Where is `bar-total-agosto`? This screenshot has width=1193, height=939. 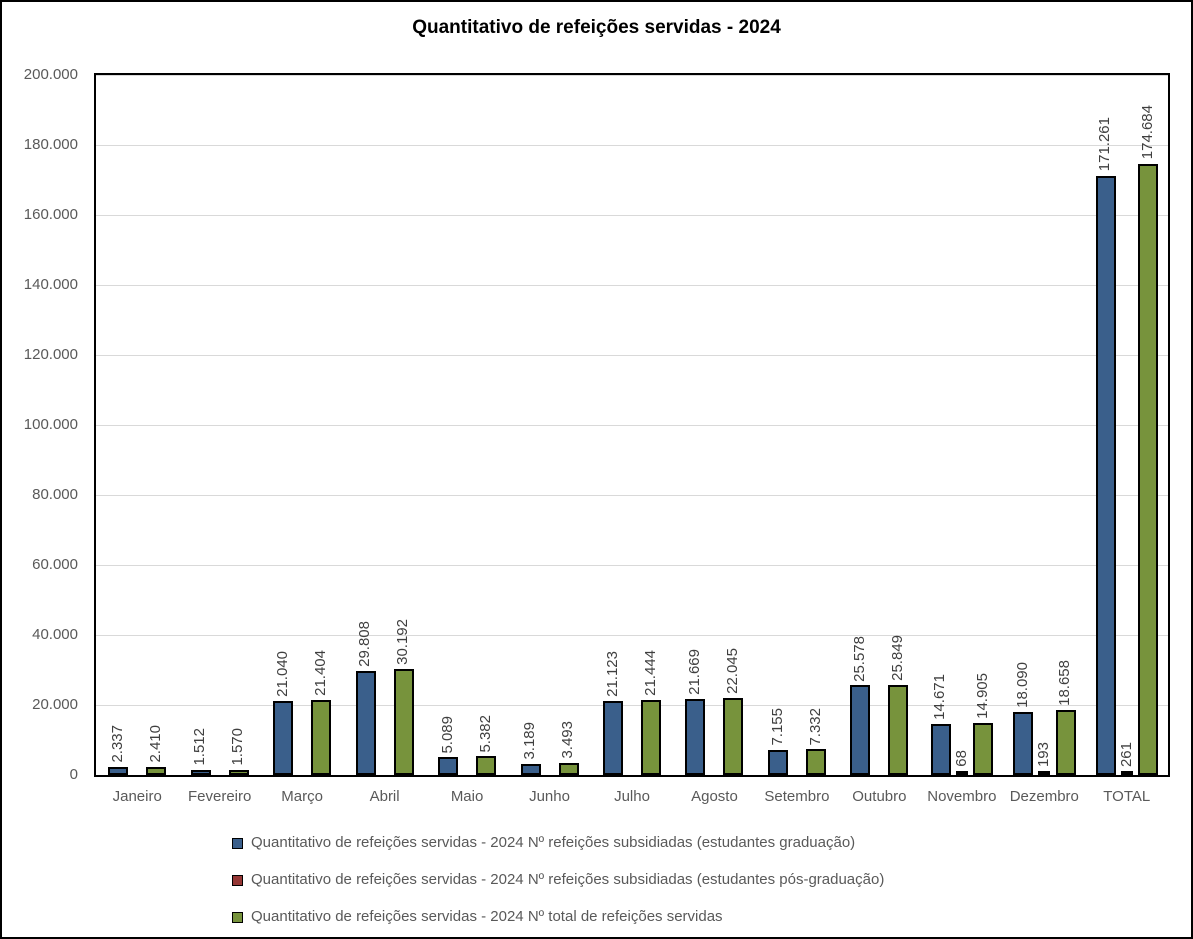
bar-total-agosto is located at coordinates (733, 736).